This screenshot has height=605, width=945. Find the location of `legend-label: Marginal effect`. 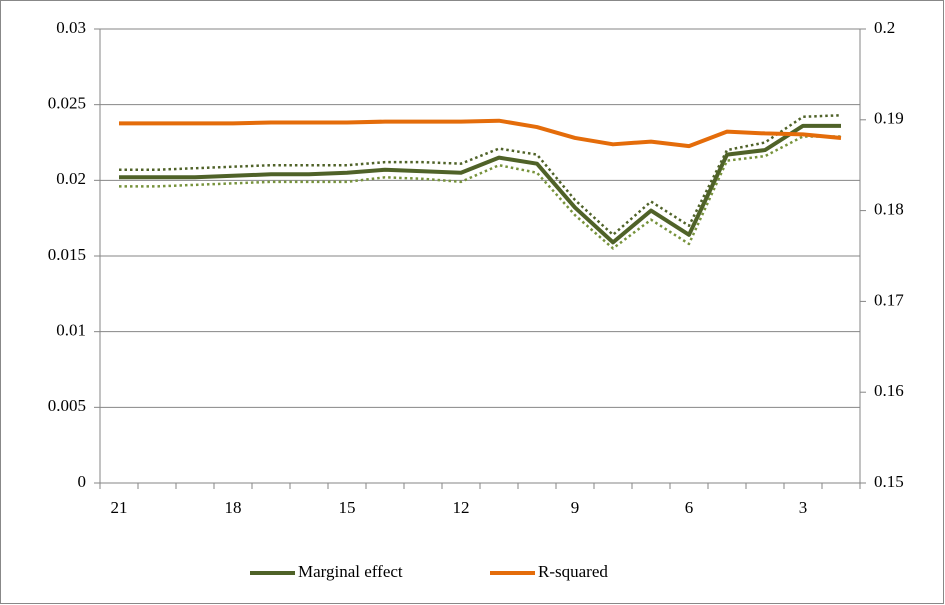

legend-label: Marginal effect is located at coordinates (350, 571).